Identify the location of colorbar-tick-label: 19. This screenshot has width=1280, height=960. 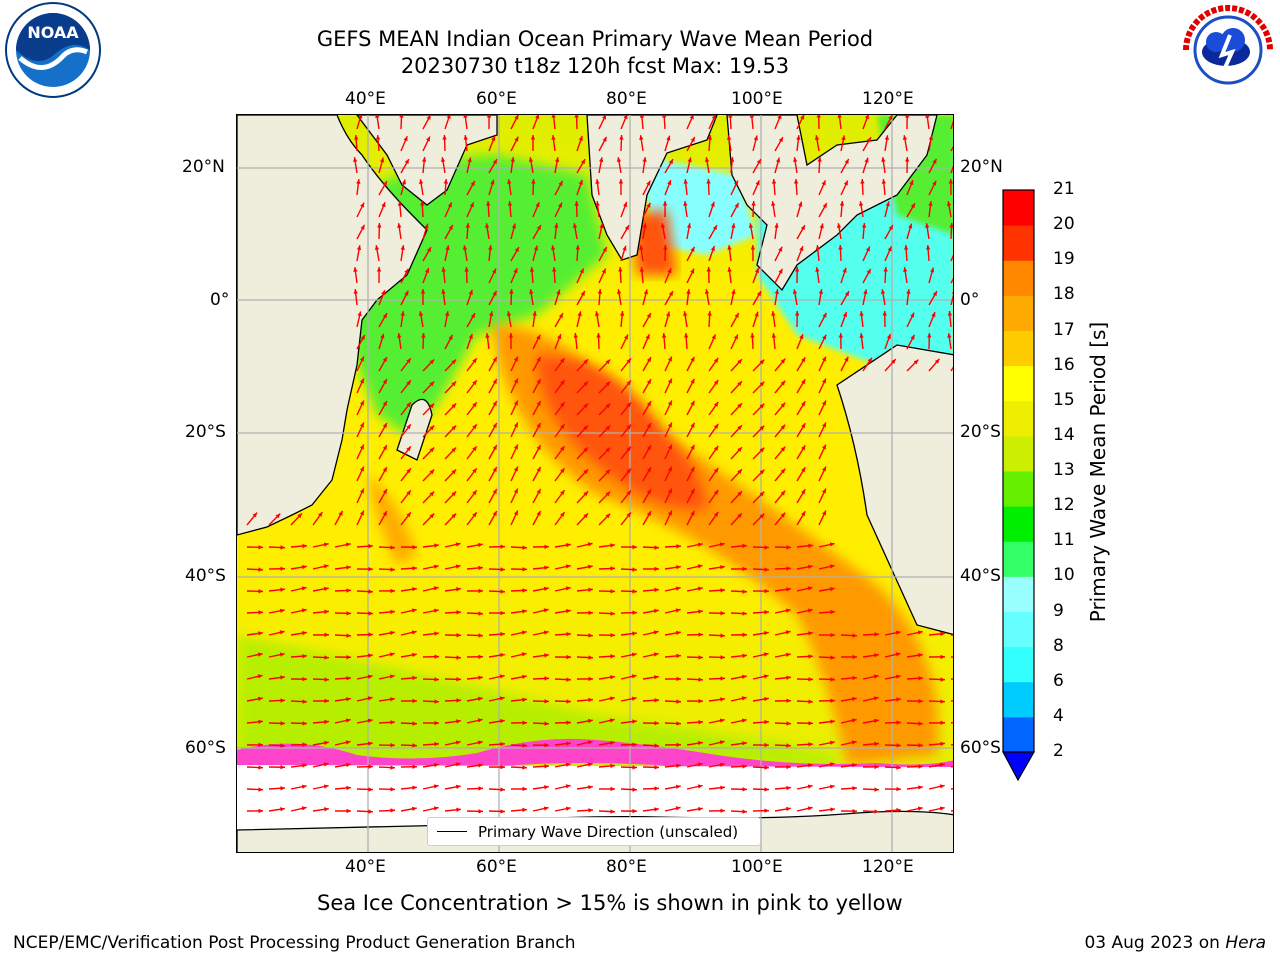
(1064, 259).